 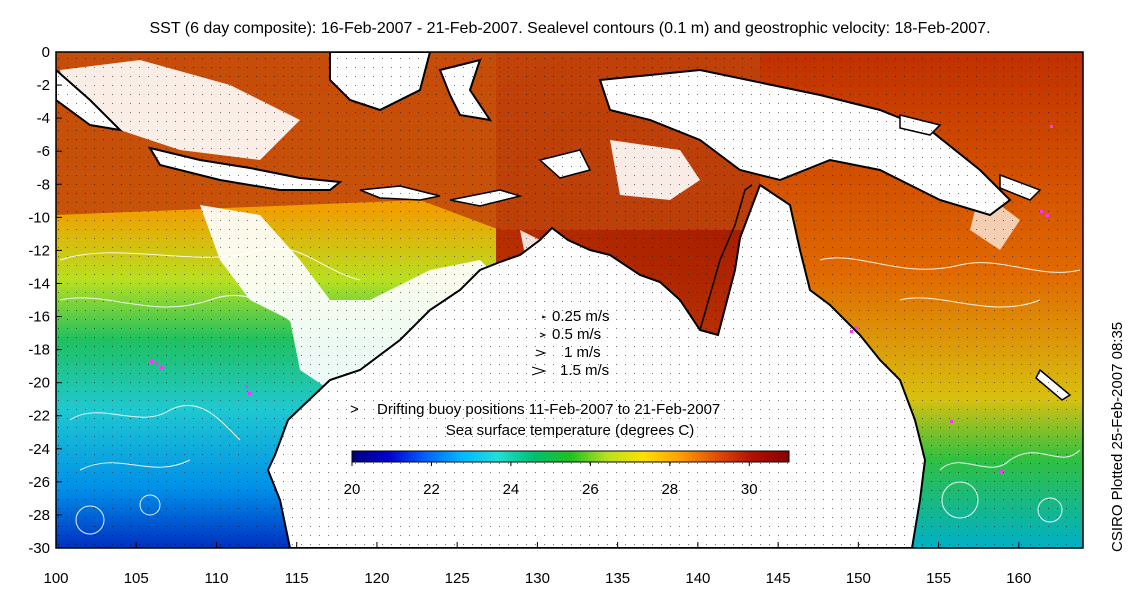 I want to click on colorbar-label: Sea surface temperature (degrees C), so click(x=570, y=430).